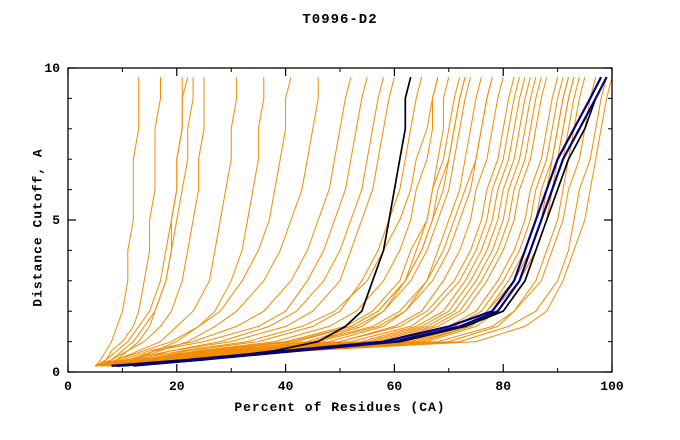 The width and height of the screenshot is (680, 440). Describe the element at coordinates (38, 227) in the screenshot. I see `y-axis-label: Distance Cutoff, A` at that location.